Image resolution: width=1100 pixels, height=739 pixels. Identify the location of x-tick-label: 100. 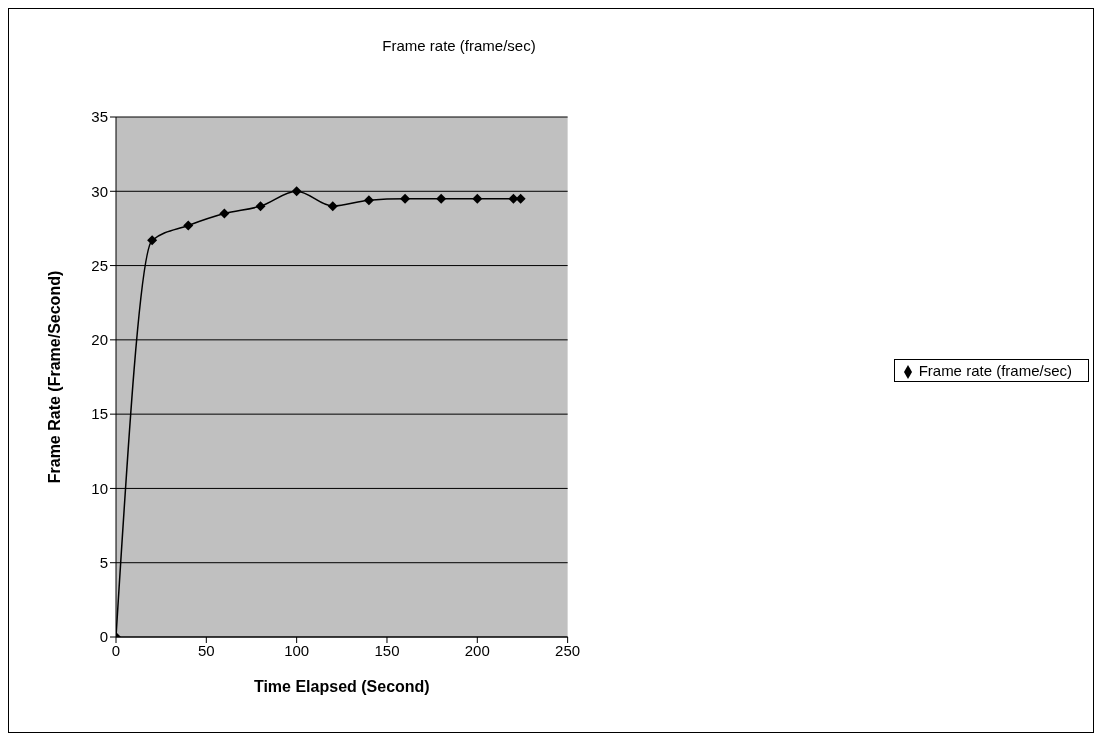
(297, 650).